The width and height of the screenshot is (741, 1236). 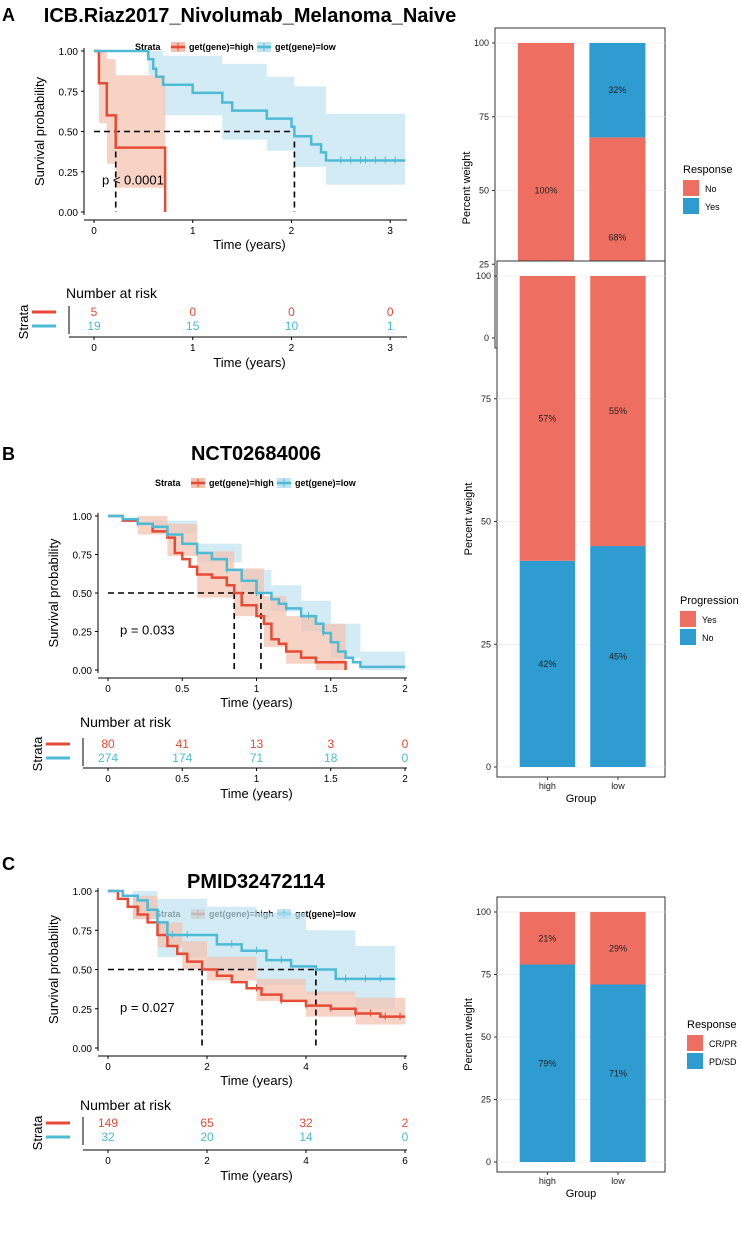 I want to click on km-curve-low, so click(x=249, y=105).